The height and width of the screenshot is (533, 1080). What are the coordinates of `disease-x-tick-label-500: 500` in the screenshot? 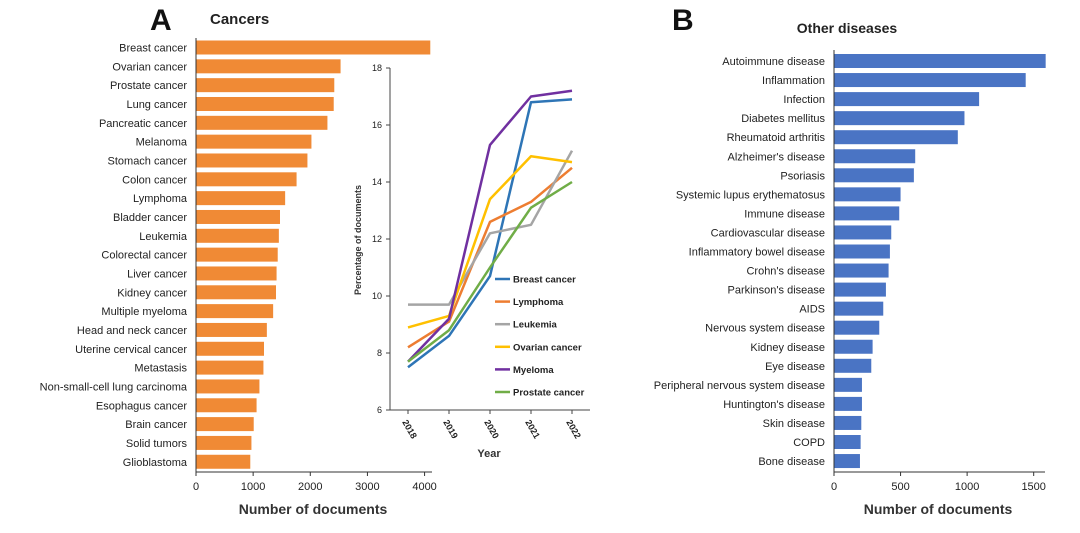 It's located at (900, 487).